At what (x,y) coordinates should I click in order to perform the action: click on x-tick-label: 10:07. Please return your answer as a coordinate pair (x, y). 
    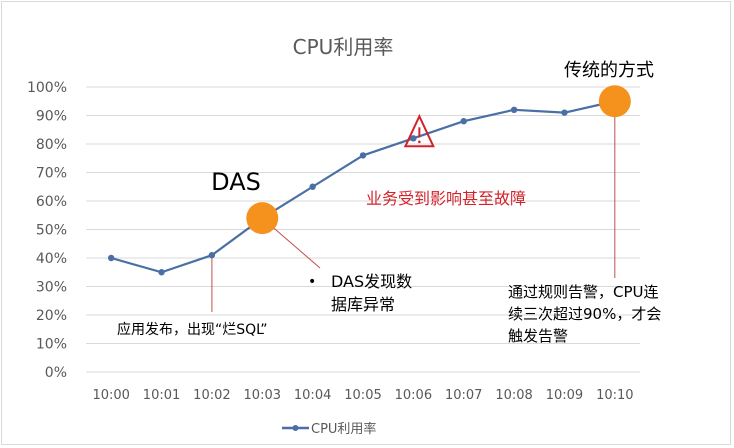
    Looking at the image, I should click on (463, 395).